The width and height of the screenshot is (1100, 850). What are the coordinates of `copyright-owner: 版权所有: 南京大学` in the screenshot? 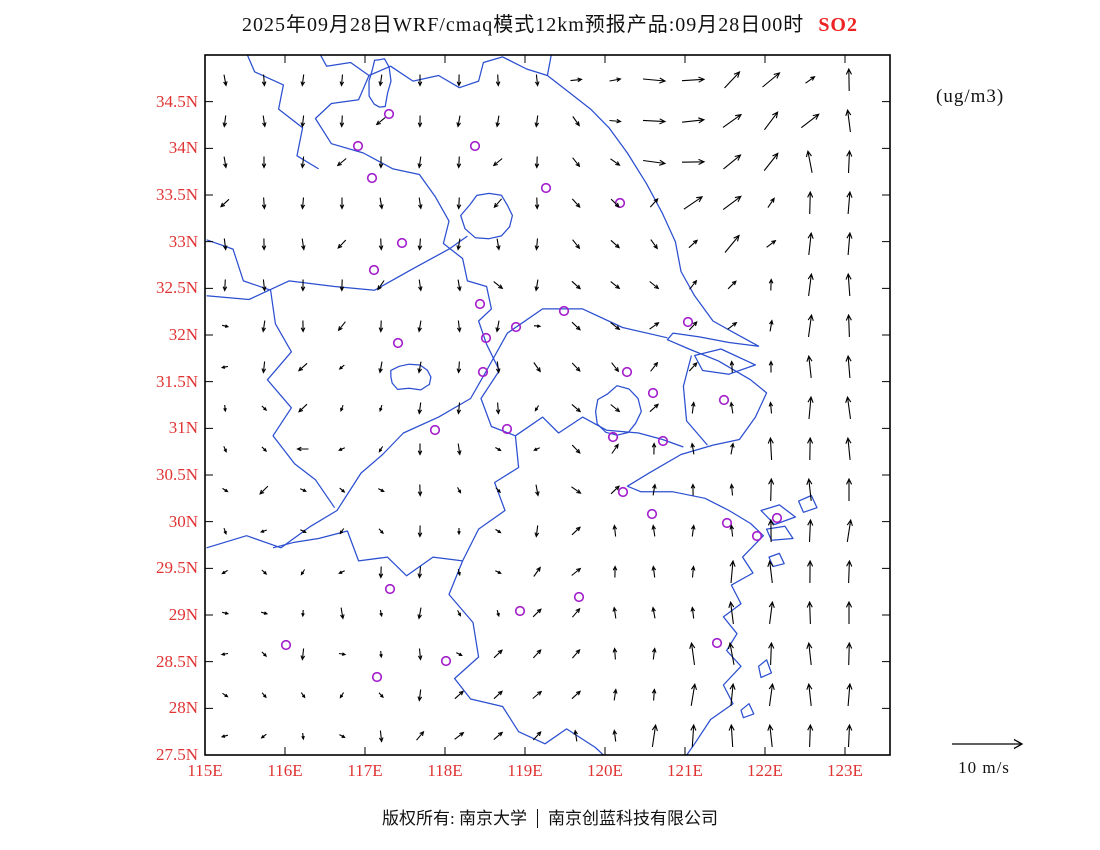 It's located at (454, 818).